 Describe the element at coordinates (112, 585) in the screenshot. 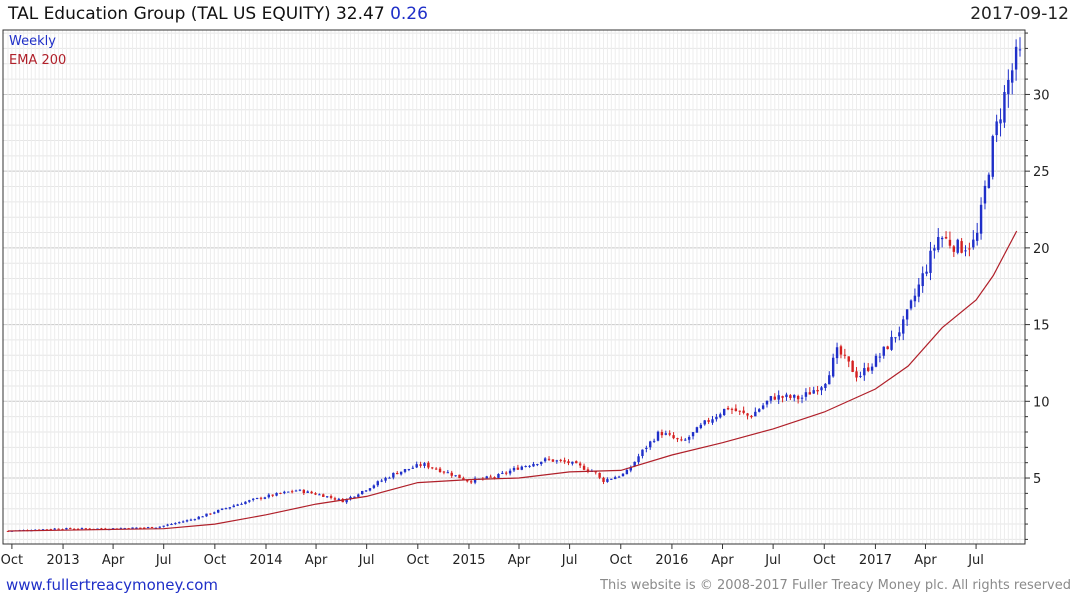

I see `site-link: www.fullertreacymoney.com` at that location.